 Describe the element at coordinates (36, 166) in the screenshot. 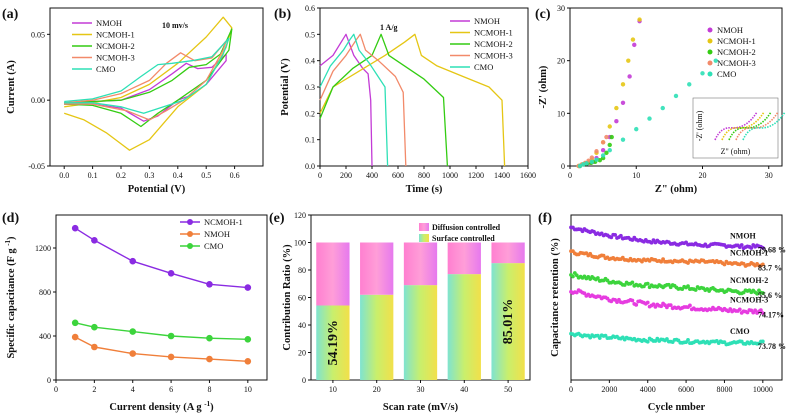

I see `y-tick-label: -0.05` at that location.